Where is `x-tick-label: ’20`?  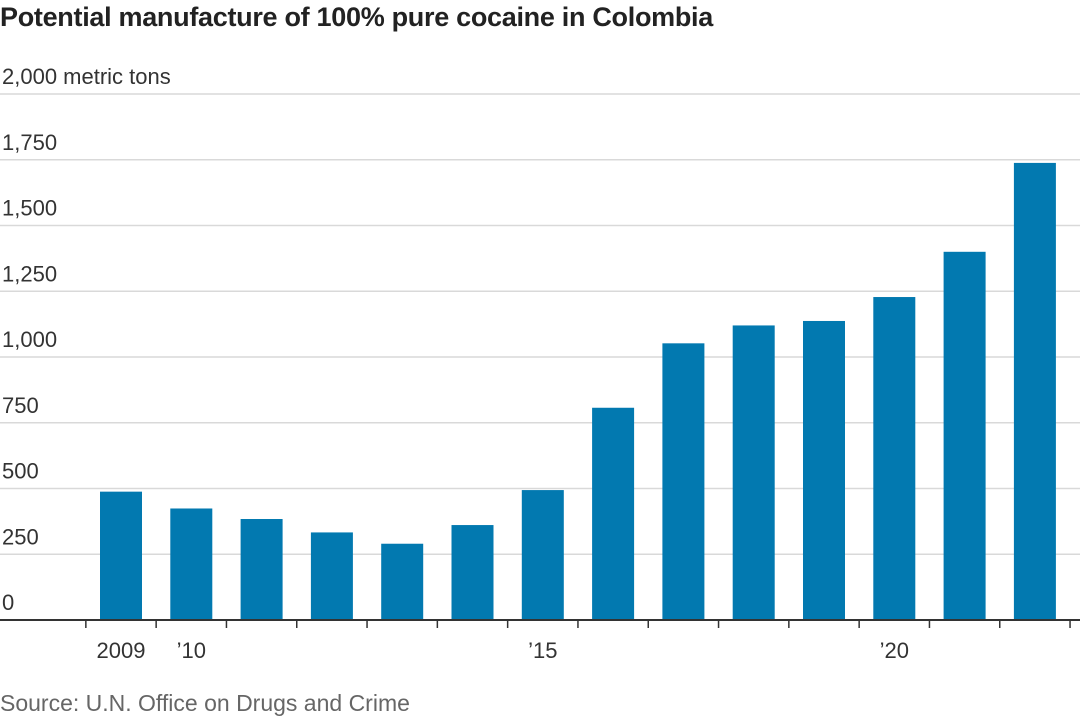
x-tick-label: ’20 is located at coordinates (894, 650).